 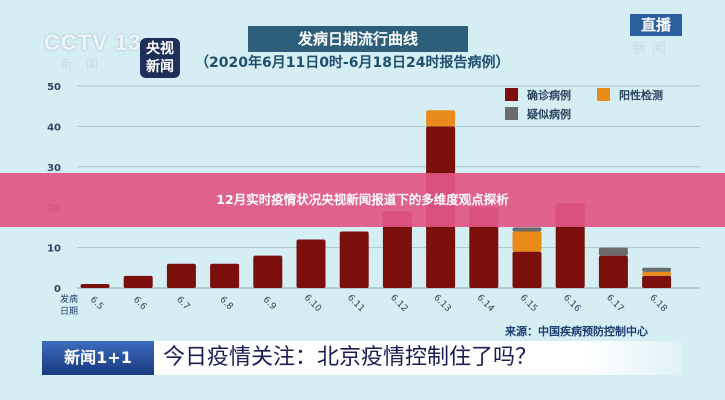 I want to click on y-tick-label: 40, so click(x=54, y=127).